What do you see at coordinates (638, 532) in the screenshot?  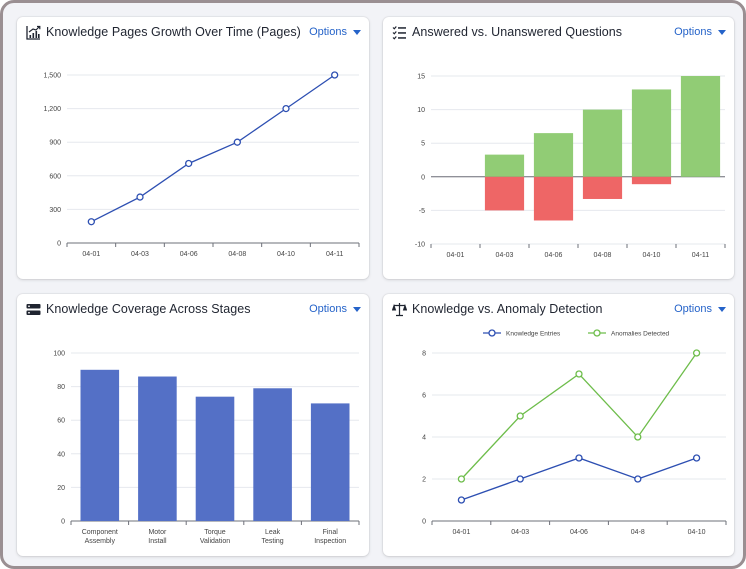 I see `x-tick-label: 04-8` at bounding box center [638, 532].